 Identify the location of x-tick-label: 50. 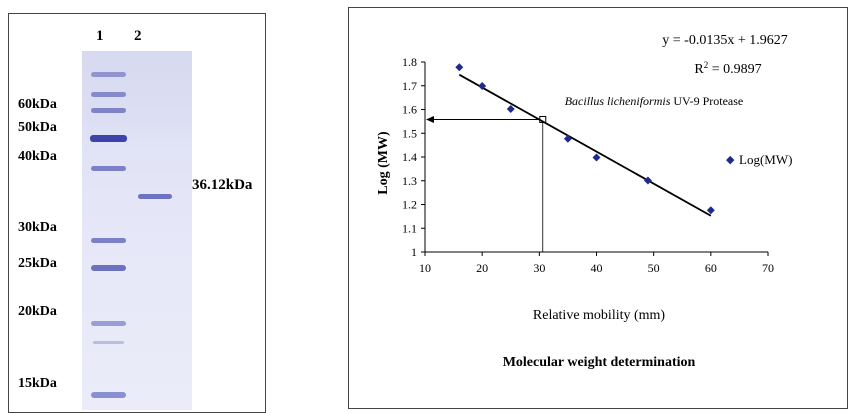
(654, 268).